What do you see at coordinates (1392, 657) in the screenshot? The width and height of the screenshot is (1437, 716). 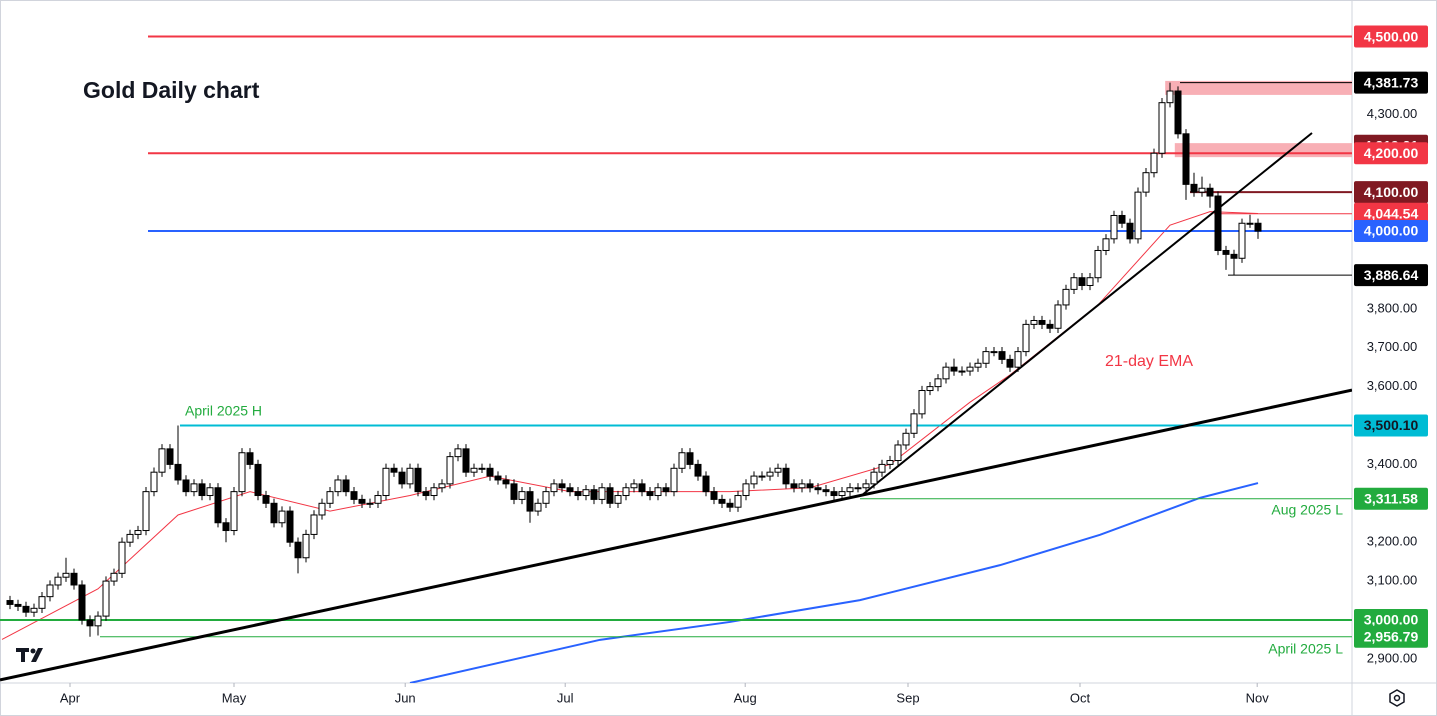 I see `y-tick-label: 2,900.00` at bounding box center [1392, 657].